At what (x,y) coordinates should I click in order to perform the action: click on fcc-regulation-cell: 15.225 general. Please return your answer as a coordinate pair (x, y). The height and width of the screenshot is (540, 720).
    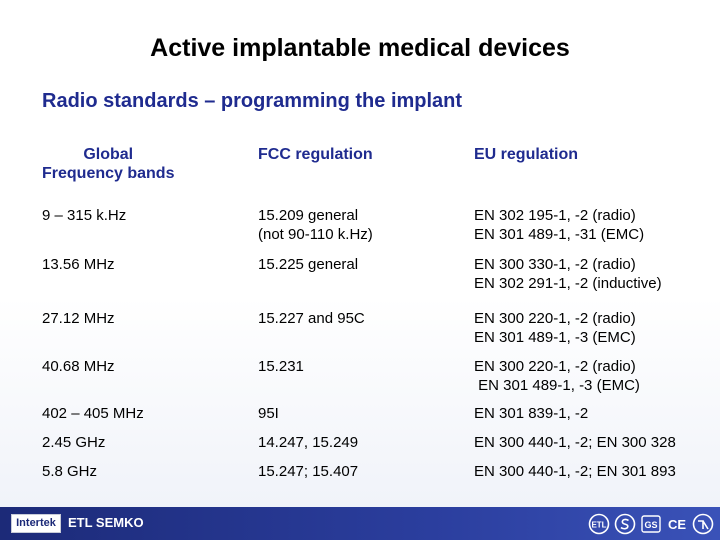
    Looking at the image, I should click on (308, 264).